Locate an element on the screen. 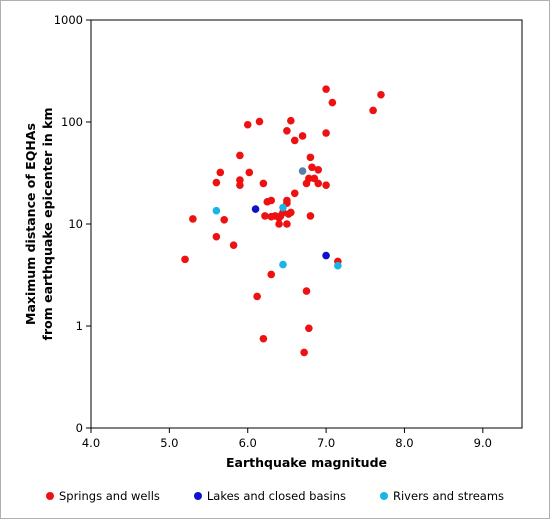  legend-label: Springs and wells is located at coordinates (109, 496).